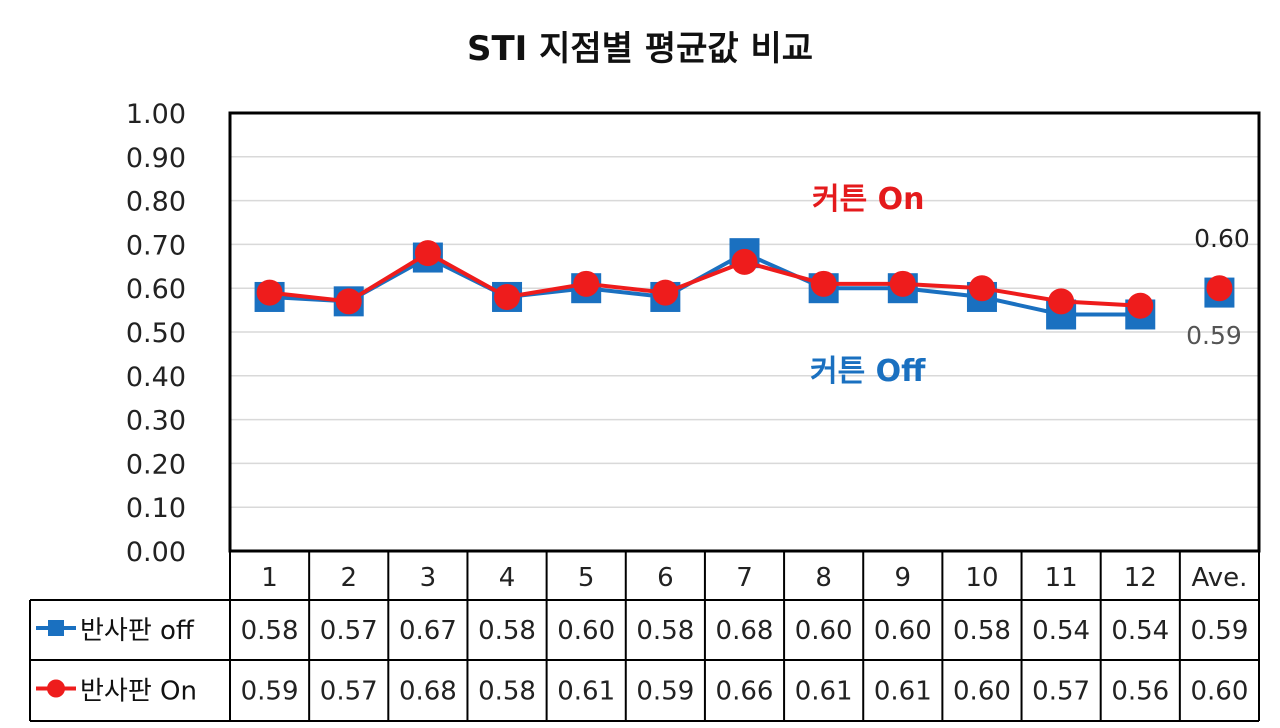 Image resolution: width=1280 pixels, height=728 pixels. What do you see at coordinates (507, 578) in the screenshot?
I see `x-tick-label: 4` at bounding box center [507, 578].